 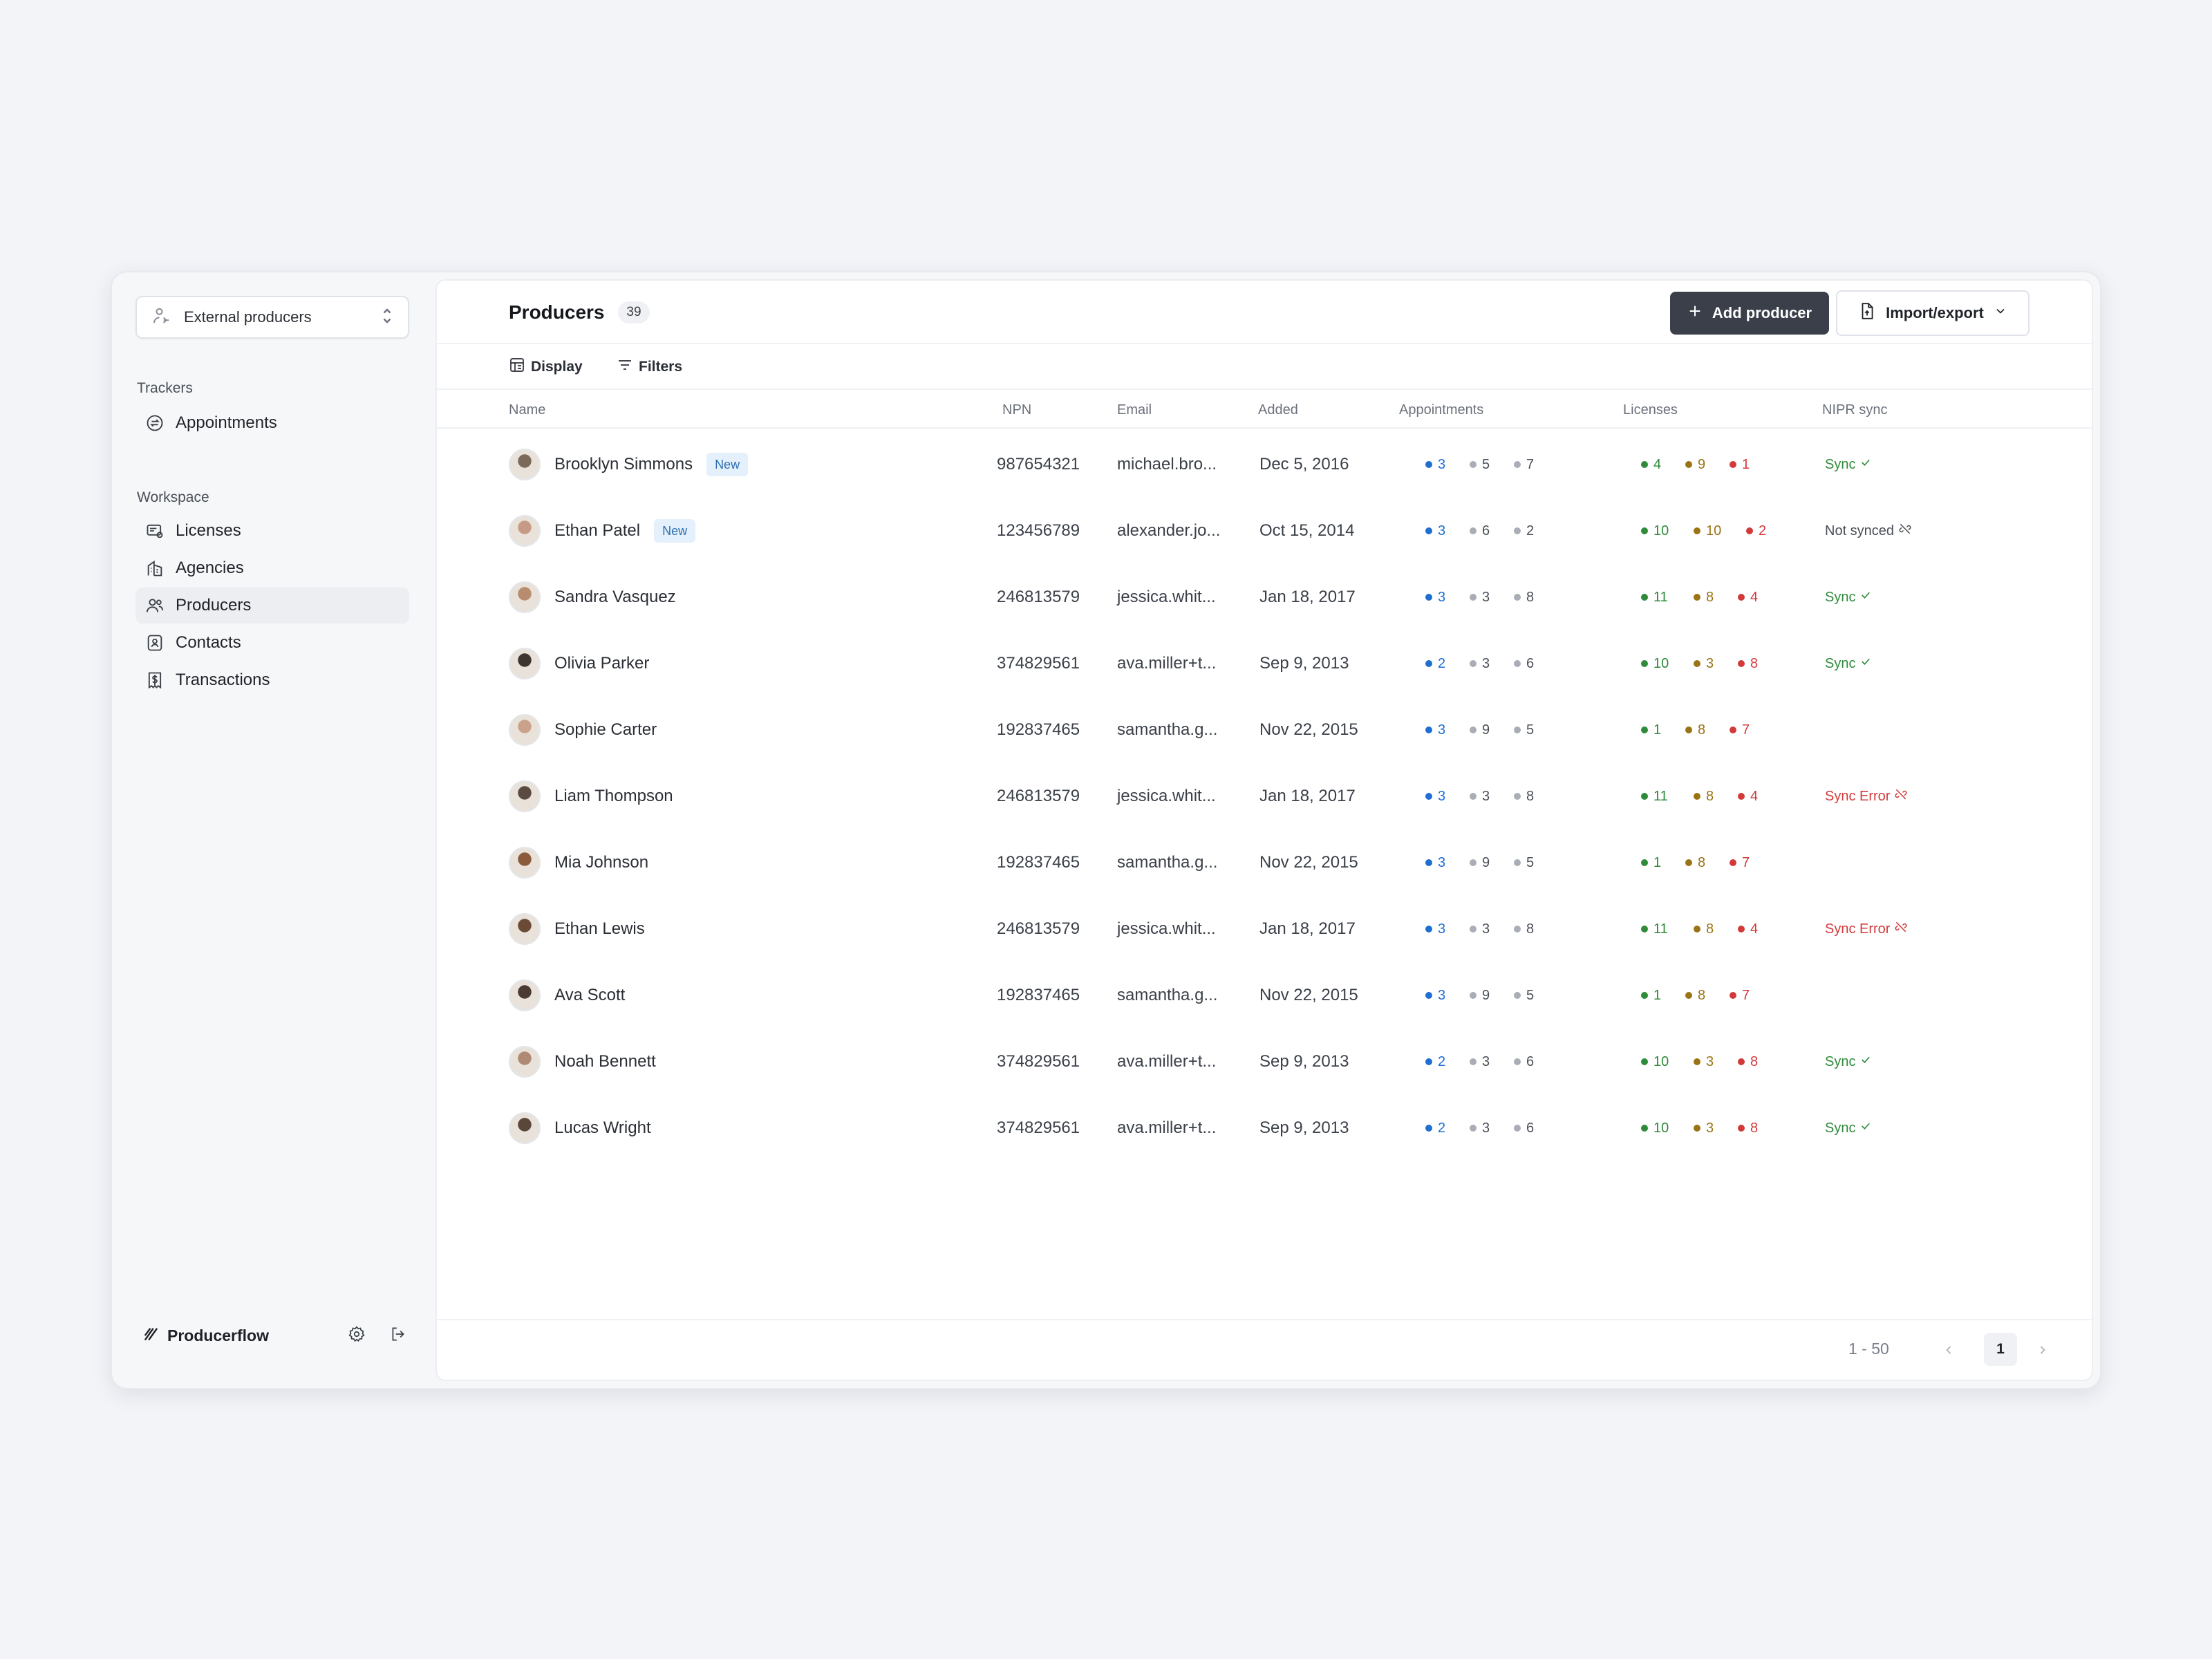 I want to click on producer-name: Mia Johnson, so click(x=602, y=862).